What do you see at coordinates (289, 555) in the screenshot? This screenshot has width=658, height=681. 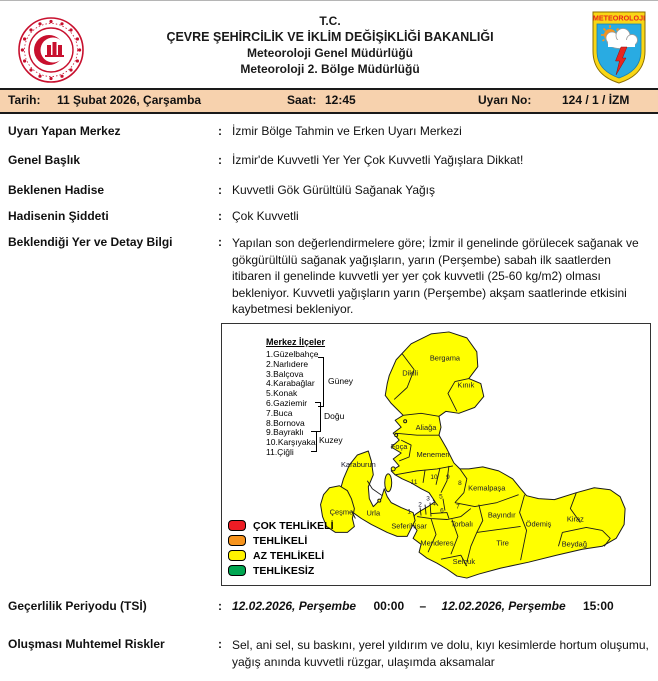 I see `legend-label: AZ TEHLİKELİ` at bounding box center [289, 555].